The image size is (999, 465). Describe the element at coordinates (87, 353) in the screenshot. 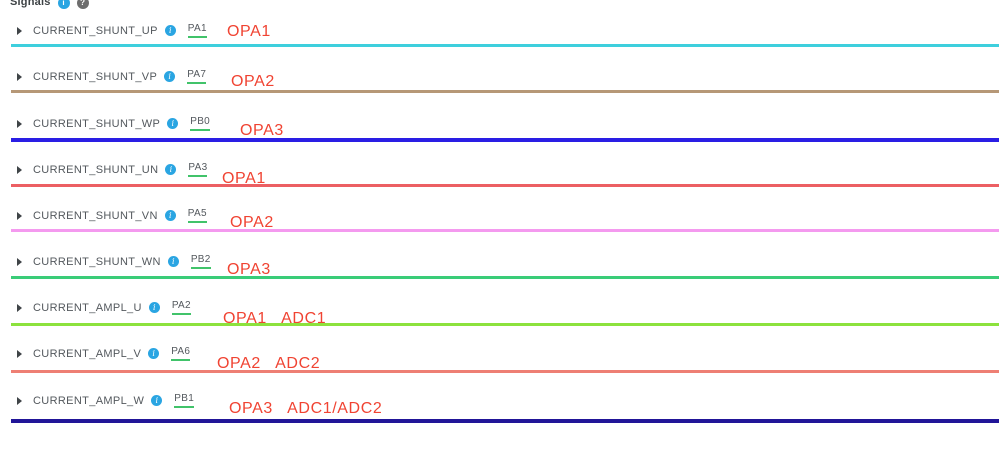

I see `signal-name: CURRENT_AMPL_V` at that location.